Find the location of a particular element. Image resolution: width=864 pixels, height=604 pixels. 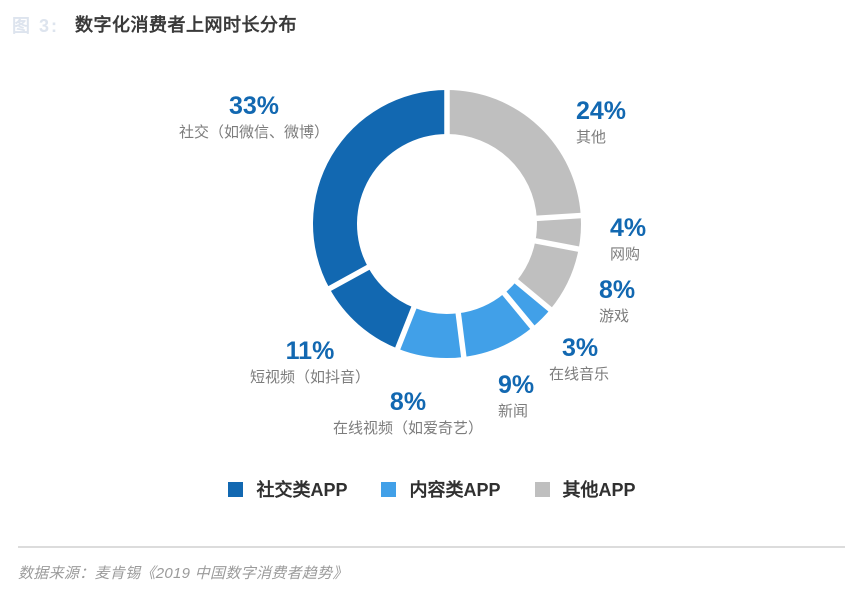

legend-item-content: 内容类APP is located at coordinates (441, 489).